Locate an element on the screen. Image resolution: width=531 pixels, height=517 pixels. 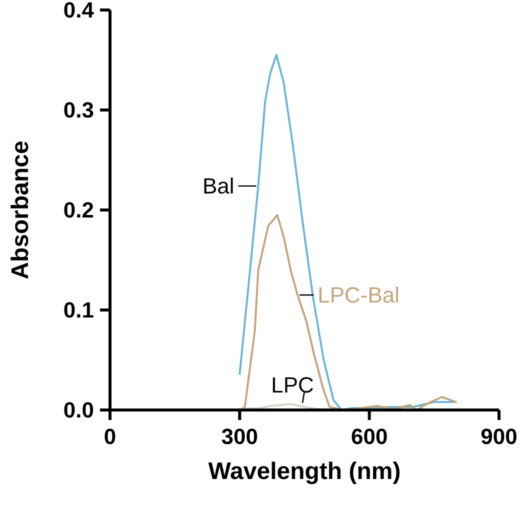
series-label: Bal is located at coordinates (218, 186).